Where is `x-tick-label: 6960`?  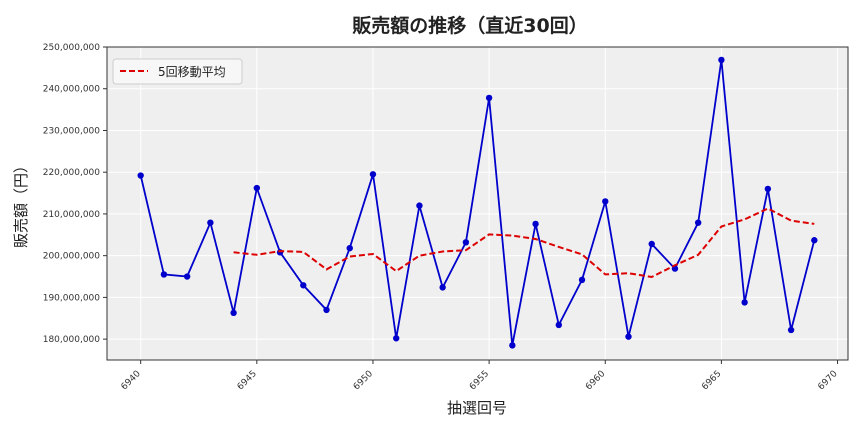
x-tick-label: 6960 is located at coordinates (595, 380).